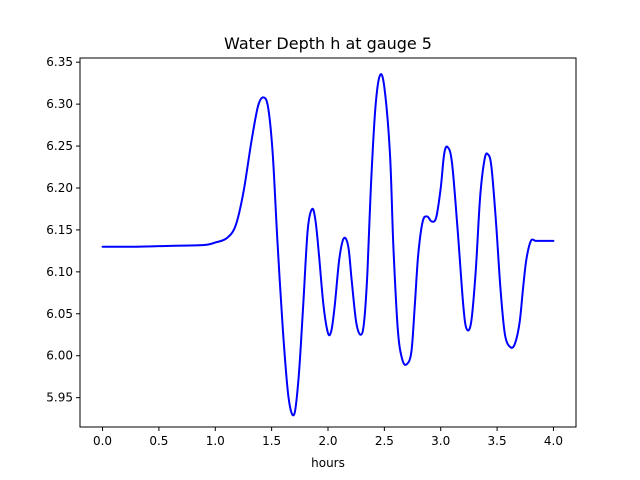  Describe the element at coordinates (553, 441) in the screenshot. I see `x-tick-label: 4.0` at that location.